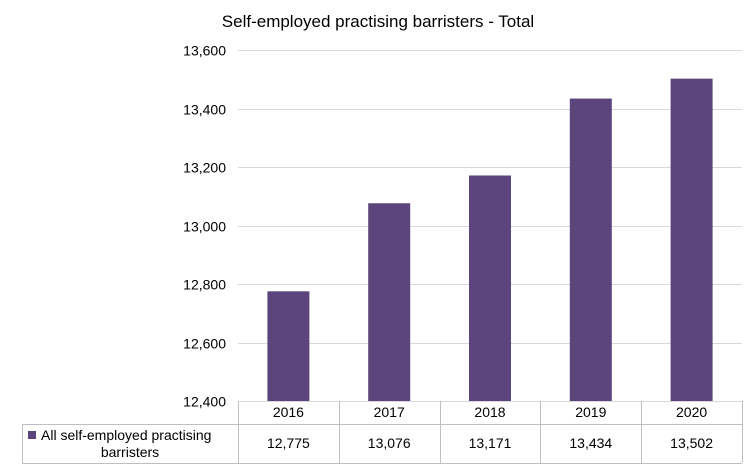  What do you see at coordinates (204, 344) in the screenshot?
I see `y-tick-label: 12,600` at bounding box center [204, 344].